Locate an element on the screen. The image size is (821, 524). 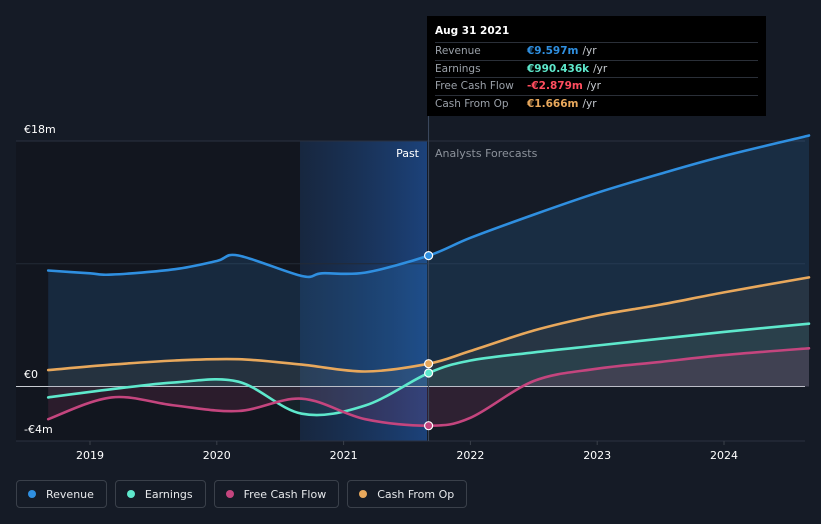
tooltip-value: -€2.879m is located at coordinates (555, 86).